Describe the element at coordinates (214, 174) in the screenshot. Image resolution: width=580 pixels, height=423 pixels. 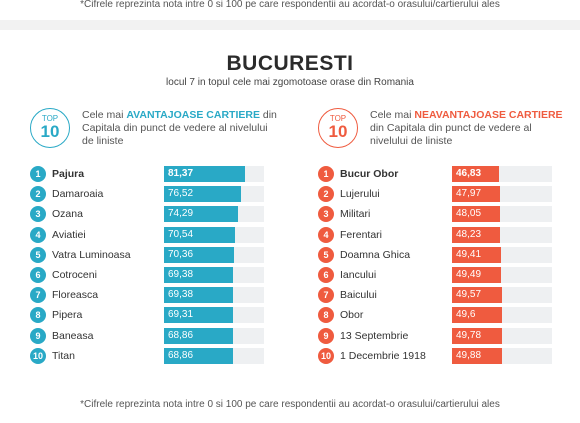
I see `bar-track: 81,37` at that location.